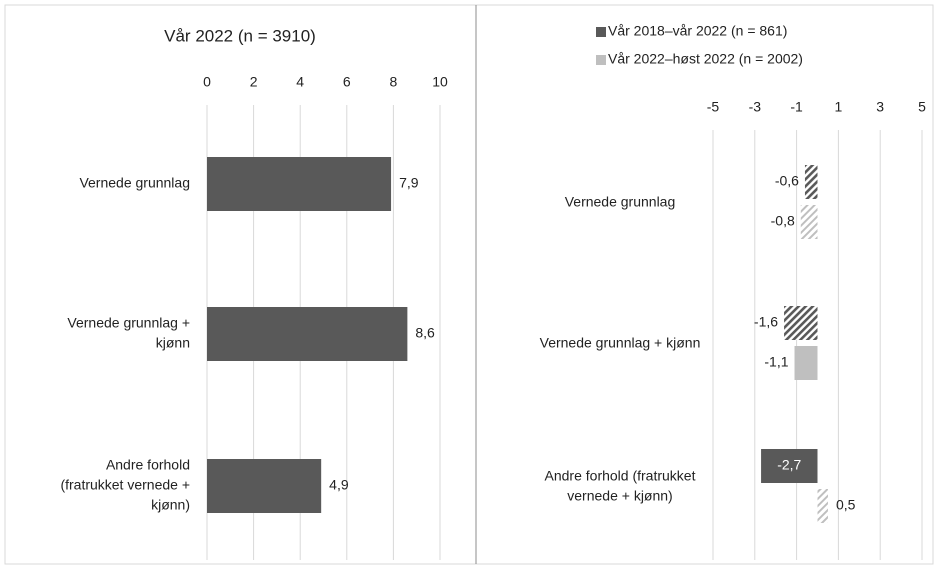 This screenshot has height=569, width=938. I want to click on x-tick-label: 6, so click(347, 82).